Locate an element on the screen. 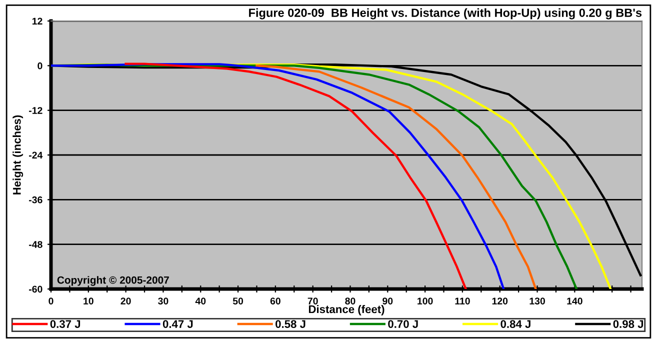 The width and height of the screenshot is (657, 343). x-tick-label: 20 is located at coordinates (125, 301).